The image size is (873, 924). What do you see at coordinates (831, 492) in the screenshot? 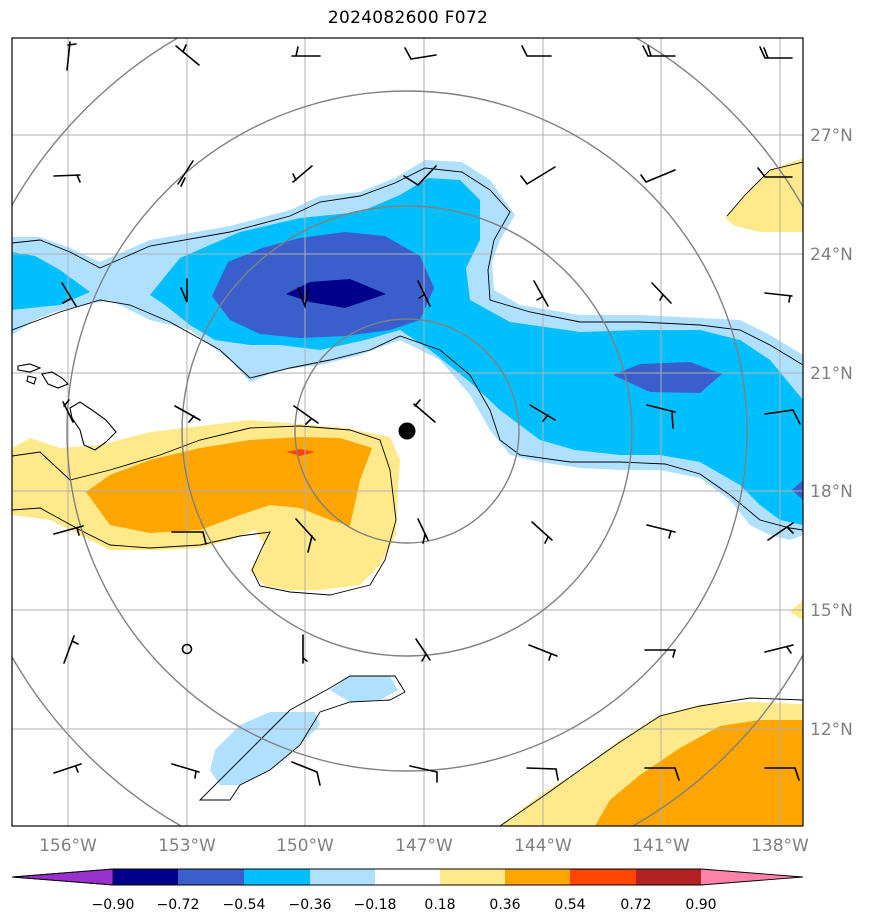
I see `lat-tick-label: 18°N` at bounding box center [831, 492].